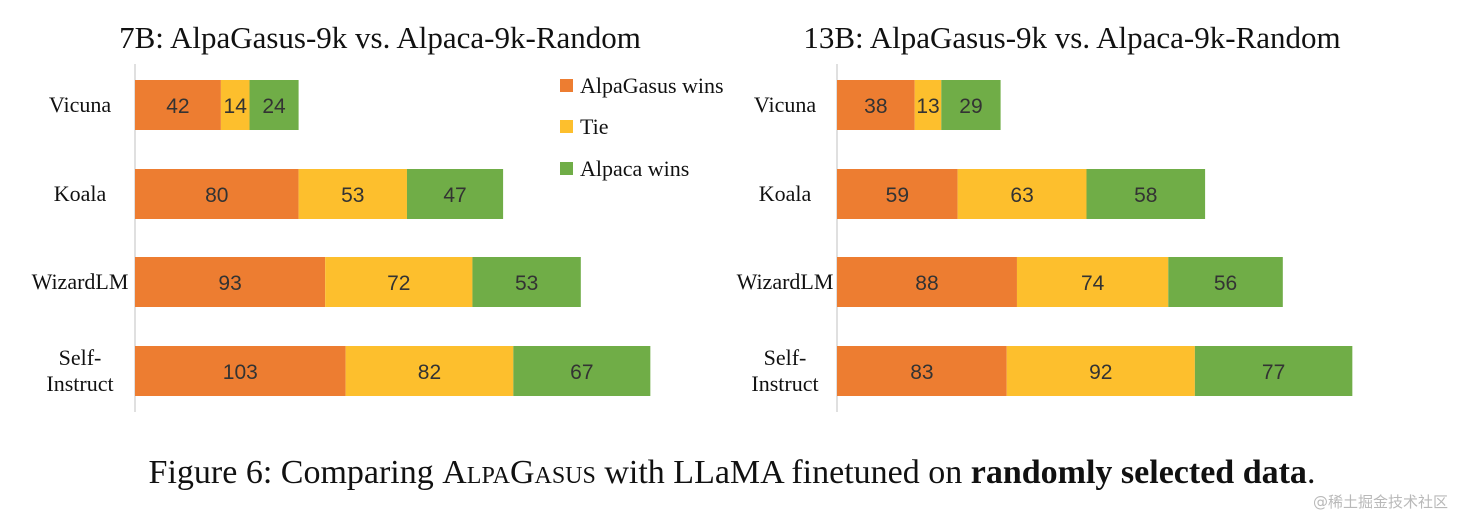  I want to click on data-label-self-instruct-alpagasus-wins: 103, so click(240, 372).